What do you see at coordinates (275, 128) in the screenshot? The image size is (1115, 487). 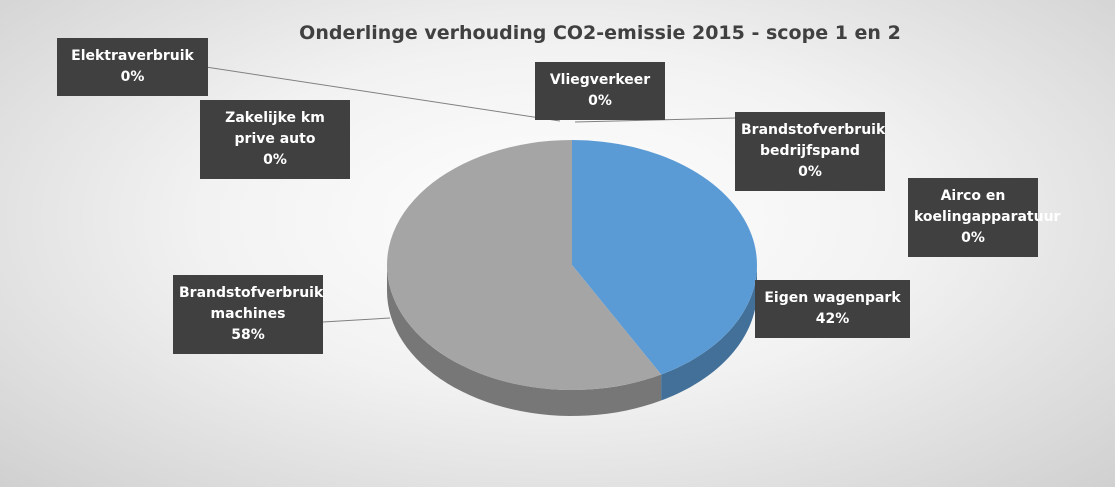 I see `category-label: Zakelijke km prive auto` at bounding box center [275, 128].